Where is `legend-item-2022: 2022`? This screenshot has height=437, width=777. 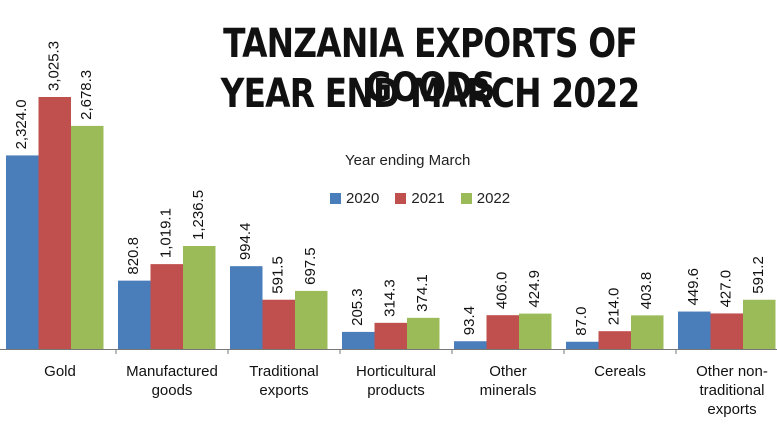 legend-item-2022: 2022 is located at coordinates (485, 198).